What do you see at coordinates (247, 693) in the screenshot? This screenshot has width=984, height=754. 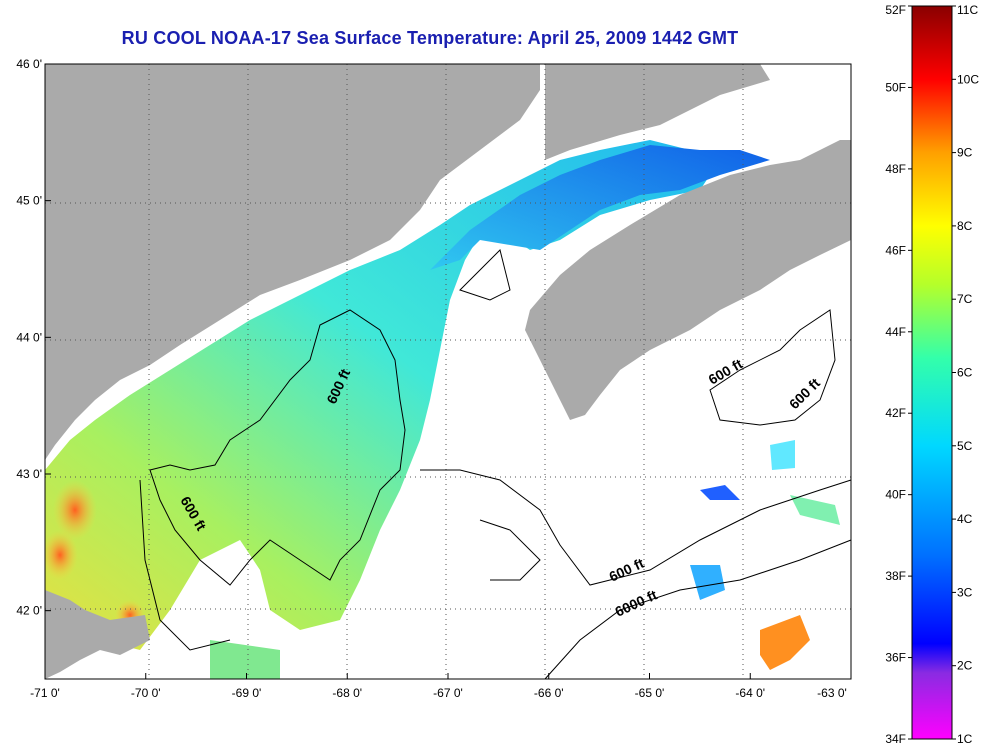 I see `x-tick-label: -69 0'` at bounding box center [247, 693].